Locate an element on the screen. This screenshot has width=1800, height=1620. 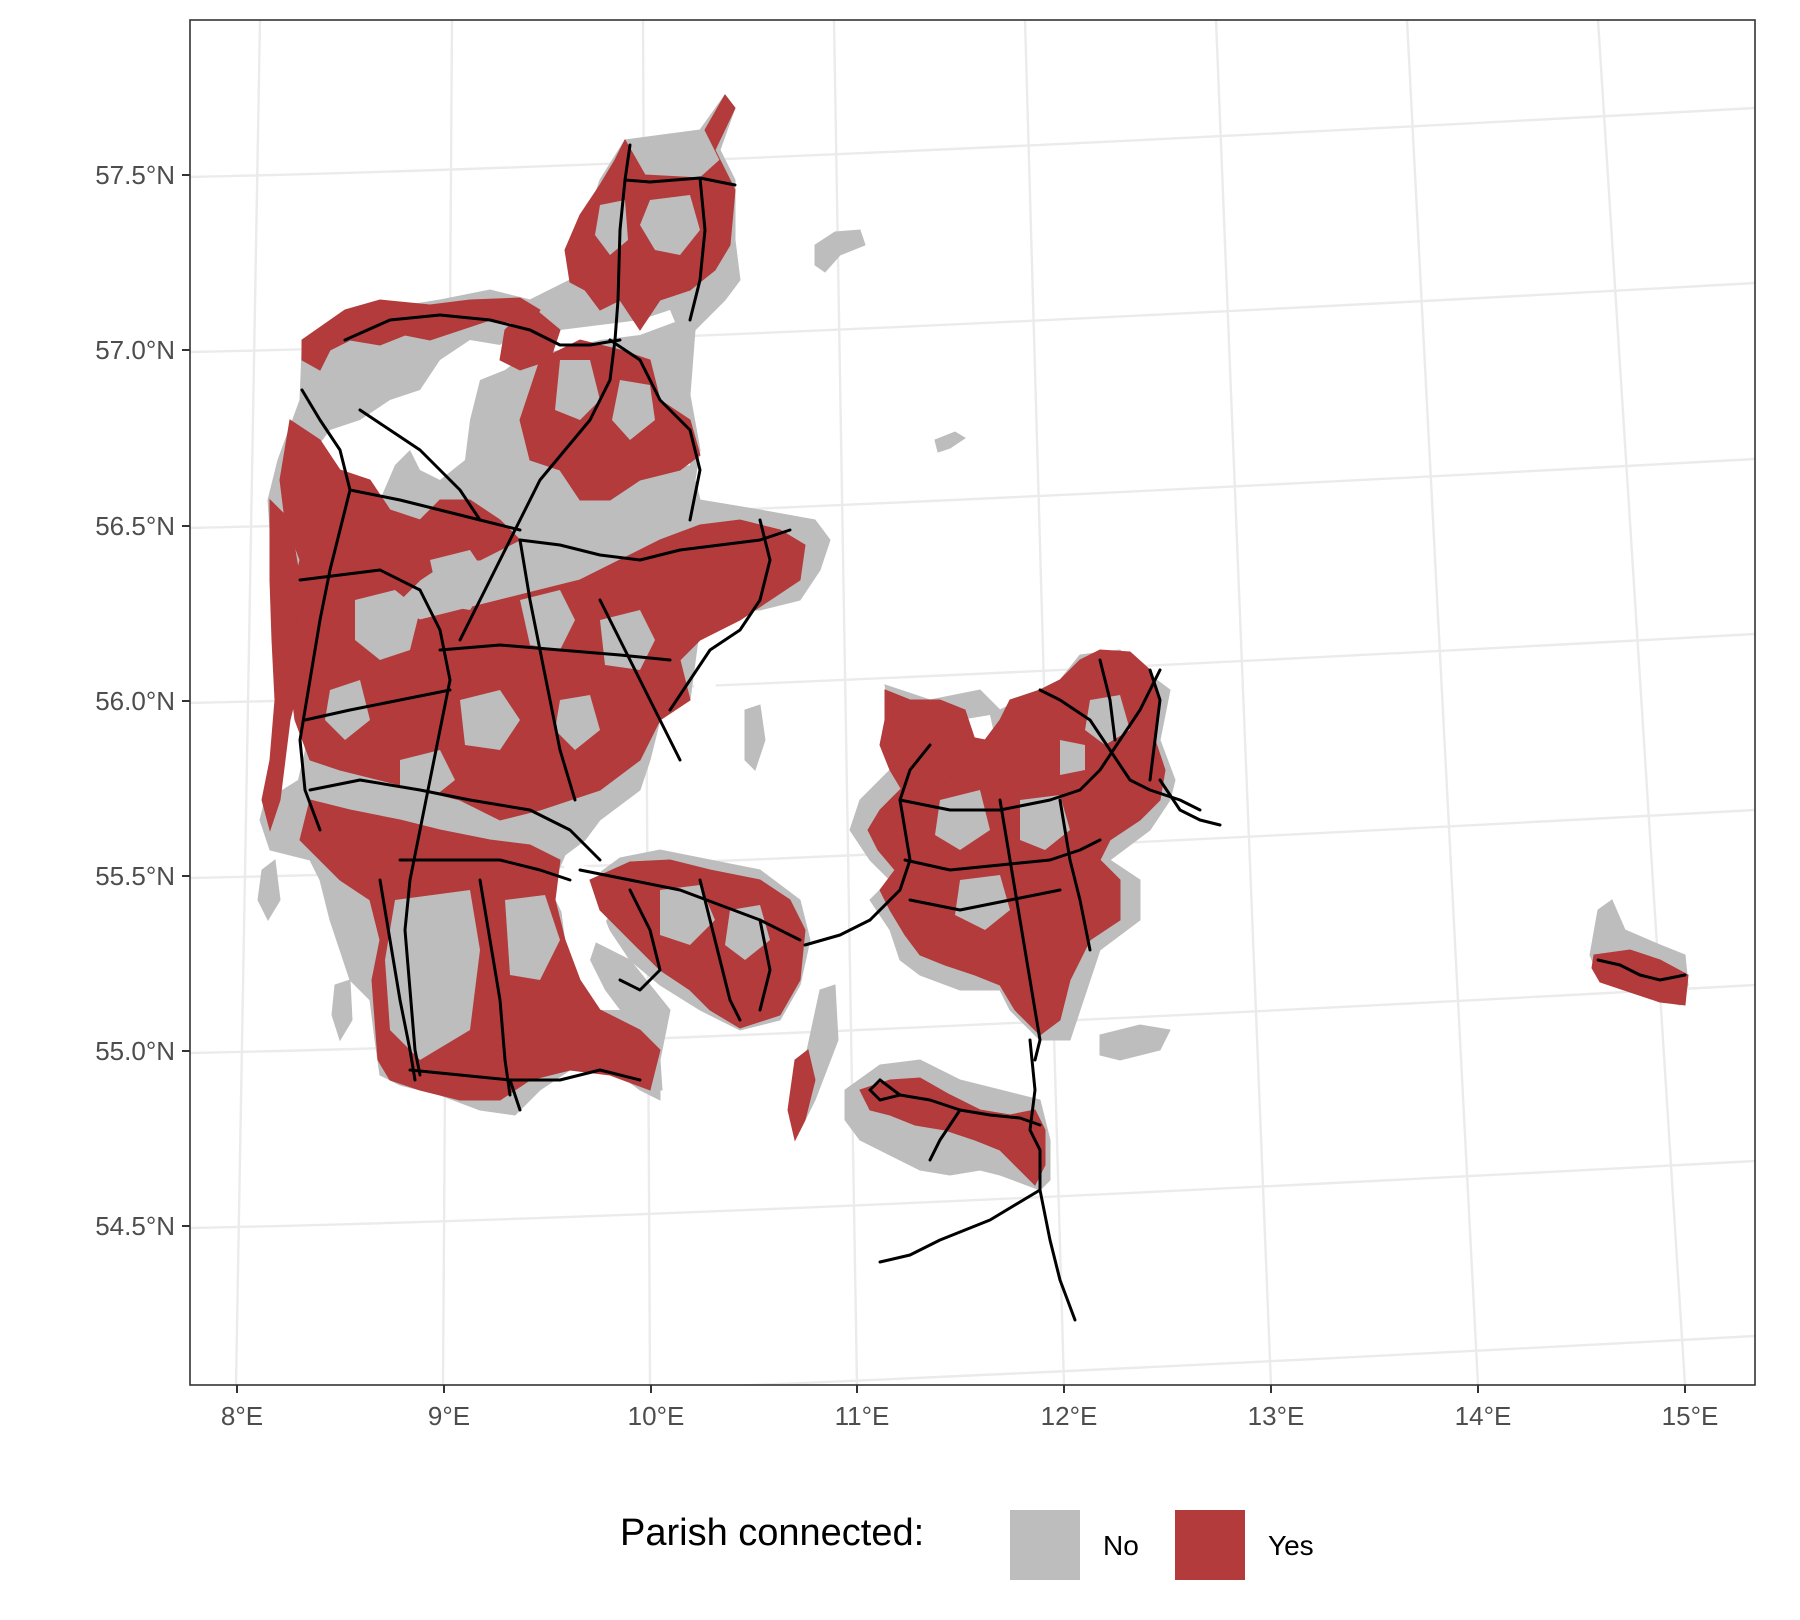
limfjord-water is located at coordinates (487, 410).